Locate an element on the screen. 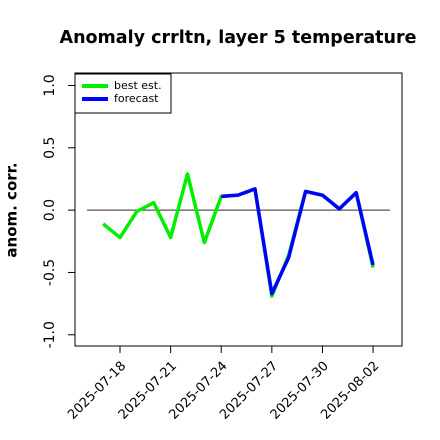 The image size is (440, 440). y-tick-label: 0.5 is located at coordinates (50, 148).